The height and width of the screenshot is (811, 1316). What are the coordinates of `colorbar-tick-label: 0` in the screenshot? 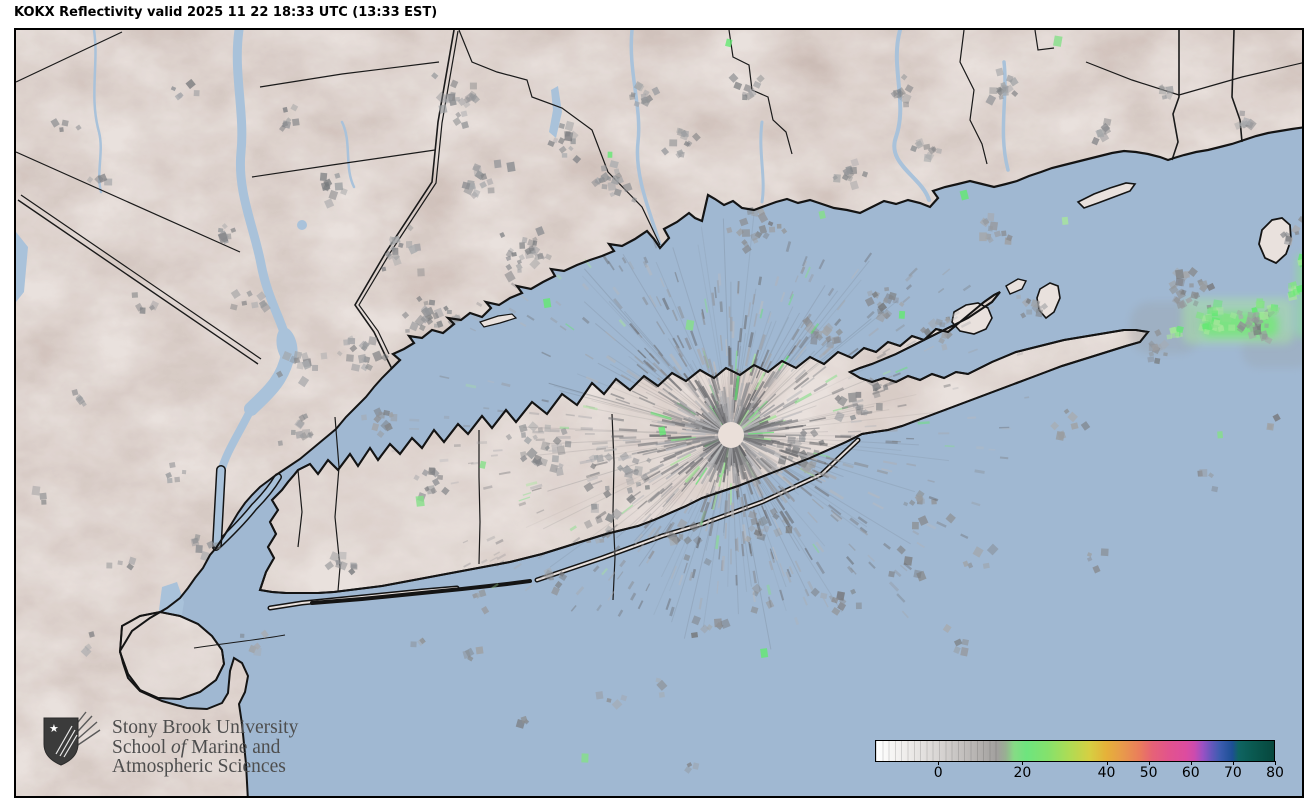 It's located at (938, 773).